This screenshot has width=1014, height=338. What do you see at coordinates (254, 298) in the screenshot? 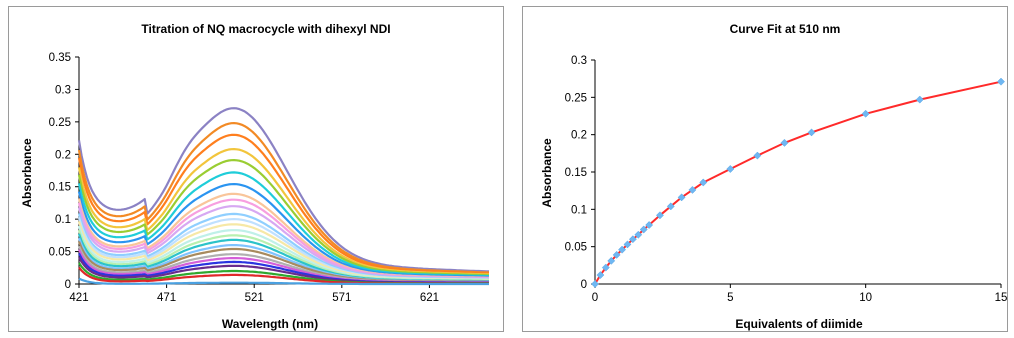
I see `x-tick-label: 521` at bounding box center [254, 298].